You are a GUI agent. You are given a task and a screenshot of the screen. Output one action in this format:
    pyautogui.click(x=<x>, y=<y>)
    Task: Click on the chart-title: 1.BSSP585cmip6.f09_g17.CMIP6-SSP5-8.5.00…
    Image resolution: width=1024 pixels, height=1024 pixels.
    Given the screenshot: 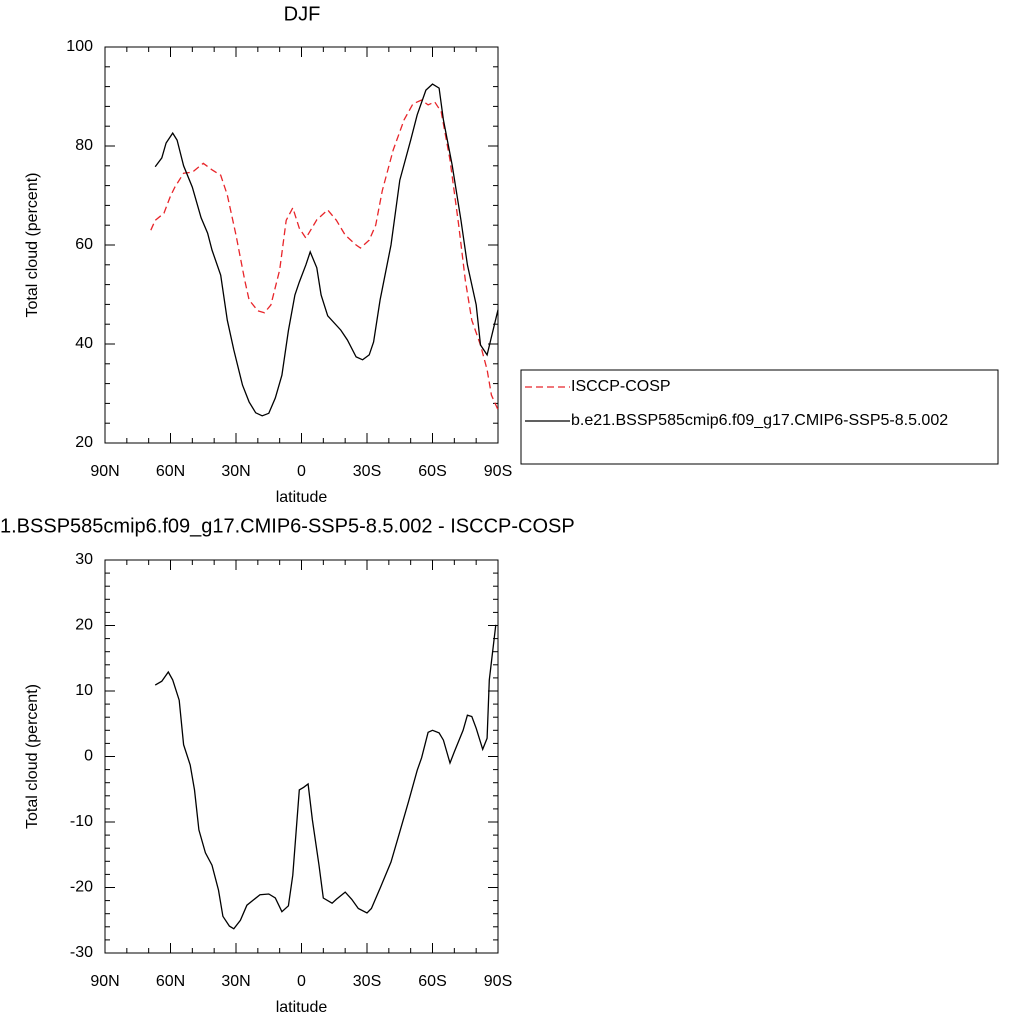 What is the action you would take?
    pyautogui.click(x=287, y=526)
    